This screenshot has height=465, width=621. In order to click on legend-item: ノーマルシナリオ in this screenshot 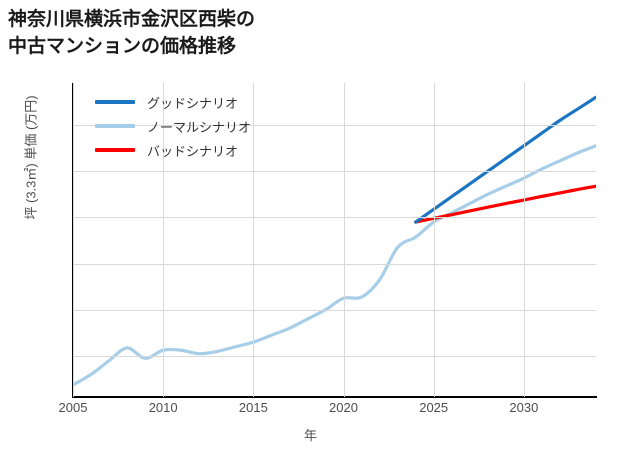, I will do `click(210, 126)`.